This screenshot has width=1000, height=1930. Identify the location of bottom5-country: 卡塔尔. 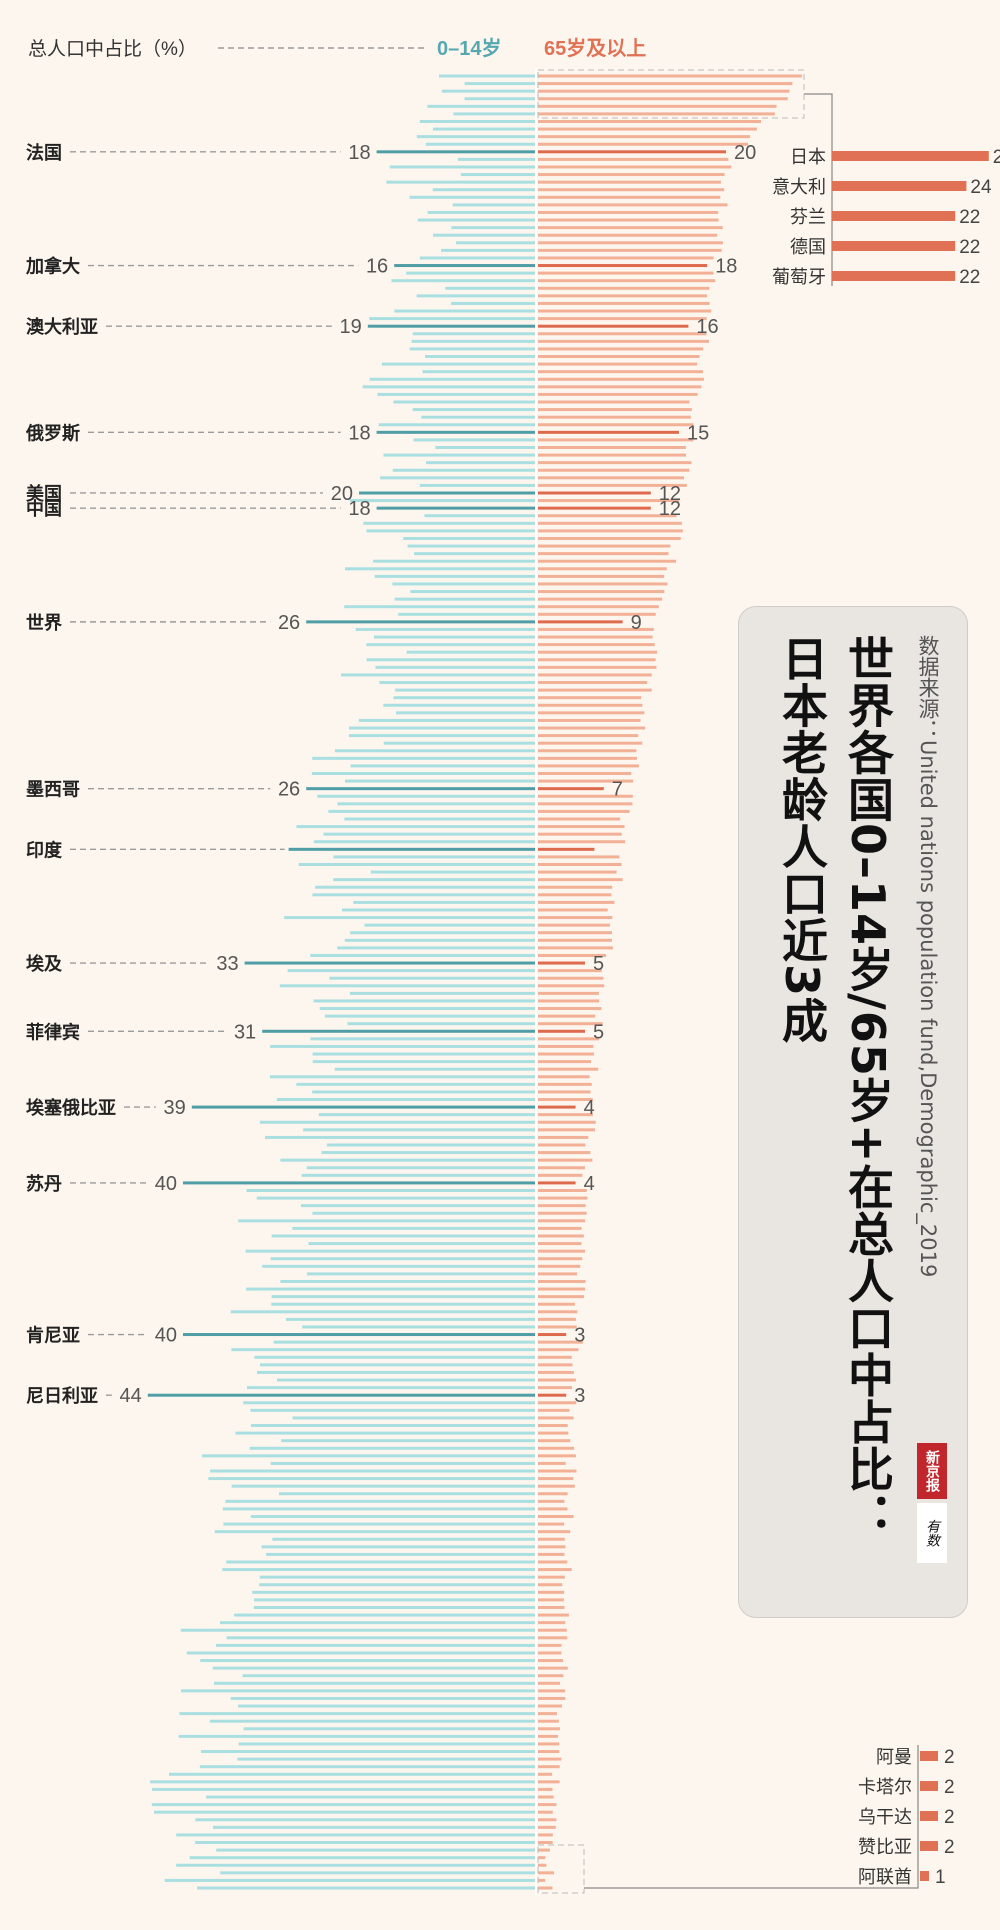
(885, 1787).